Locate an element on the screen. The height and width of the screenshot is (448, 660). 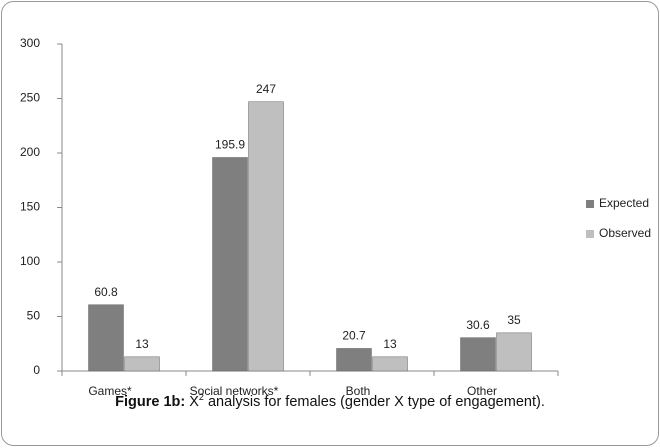
value-label: 35 is located at coordinates (514, 320).